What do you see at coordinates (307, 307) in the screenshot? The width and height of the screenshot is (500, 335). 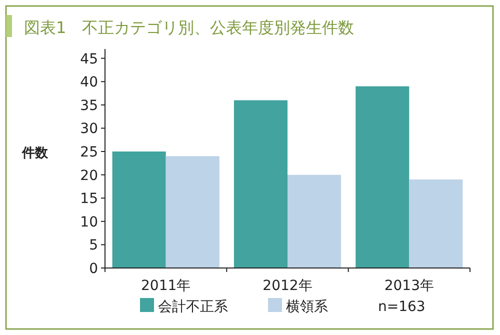 I see `legend-label: 横領系` at bounding box center [307, 307].